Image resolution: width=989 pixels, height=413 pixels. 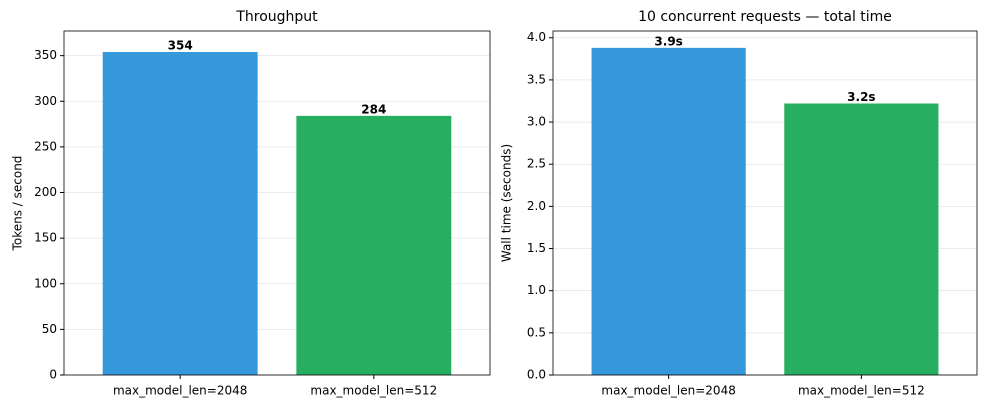 What do you see at coordinates (536, 79) in the screenshot?
I see `y-tick-label: 3.5` at bounding box center [536, 79].